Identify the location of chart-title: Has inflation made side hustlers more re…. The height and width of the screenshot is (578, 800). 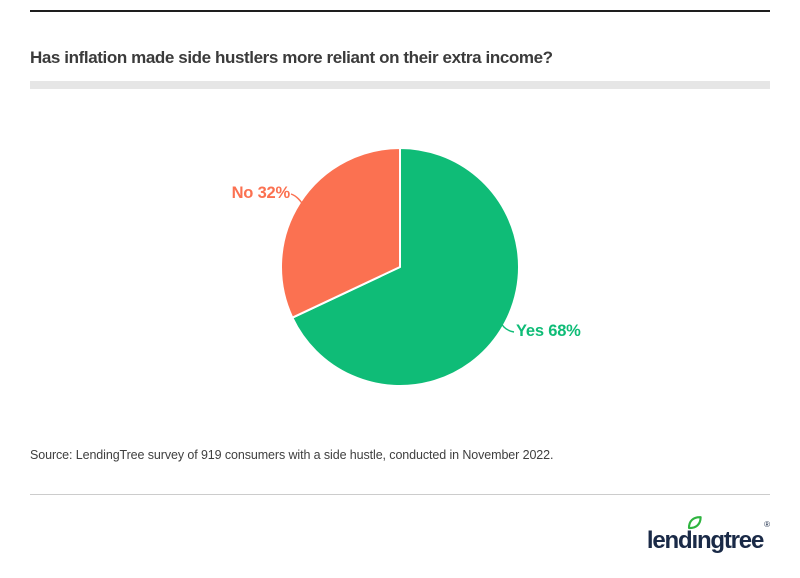
(291, 57).